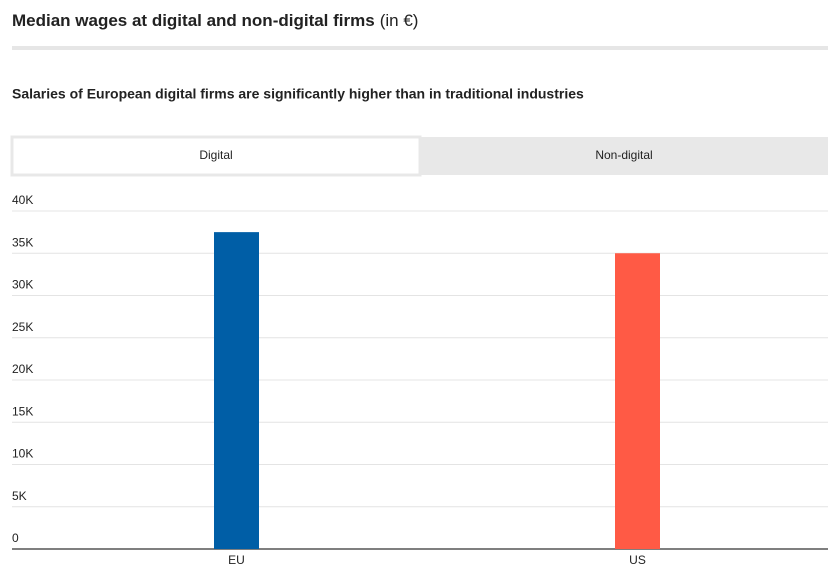  Describe the element at coordinates (22, 327) in the screenshot. I see `y-tick-label: 25K` at that location.